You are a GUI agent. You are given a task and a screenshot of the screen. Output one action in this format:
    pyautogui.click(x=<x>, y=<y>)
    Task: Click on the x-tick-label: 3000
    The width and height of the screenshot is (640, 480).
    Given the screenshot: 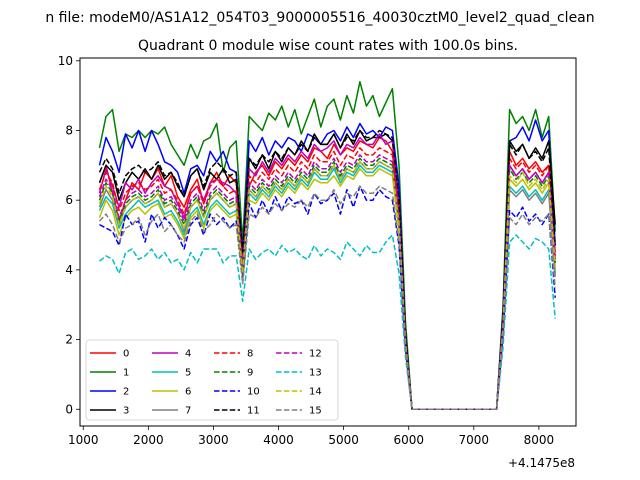 What is the action you would take?
    pyautogui.click(x=213, y=440)
    